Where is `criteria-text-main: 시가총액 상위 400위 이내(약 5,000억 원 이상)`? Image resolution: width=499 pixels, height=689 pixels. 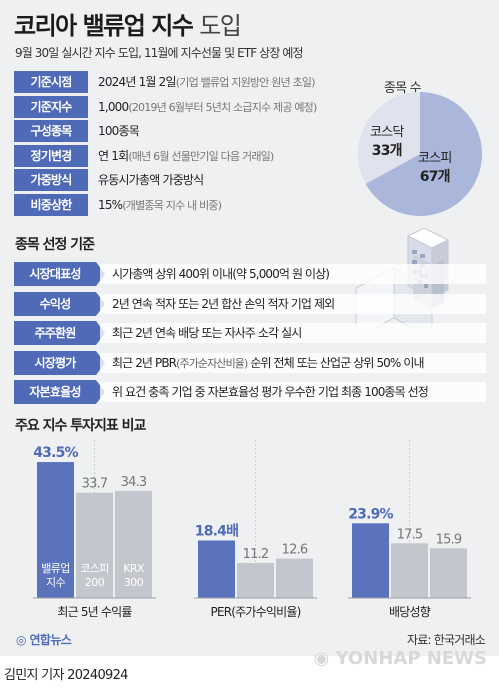 criteria-text-main: 시가총액 상위 400위 이내(약 5,000억 원 이상) is located at coordinates (221, 274).